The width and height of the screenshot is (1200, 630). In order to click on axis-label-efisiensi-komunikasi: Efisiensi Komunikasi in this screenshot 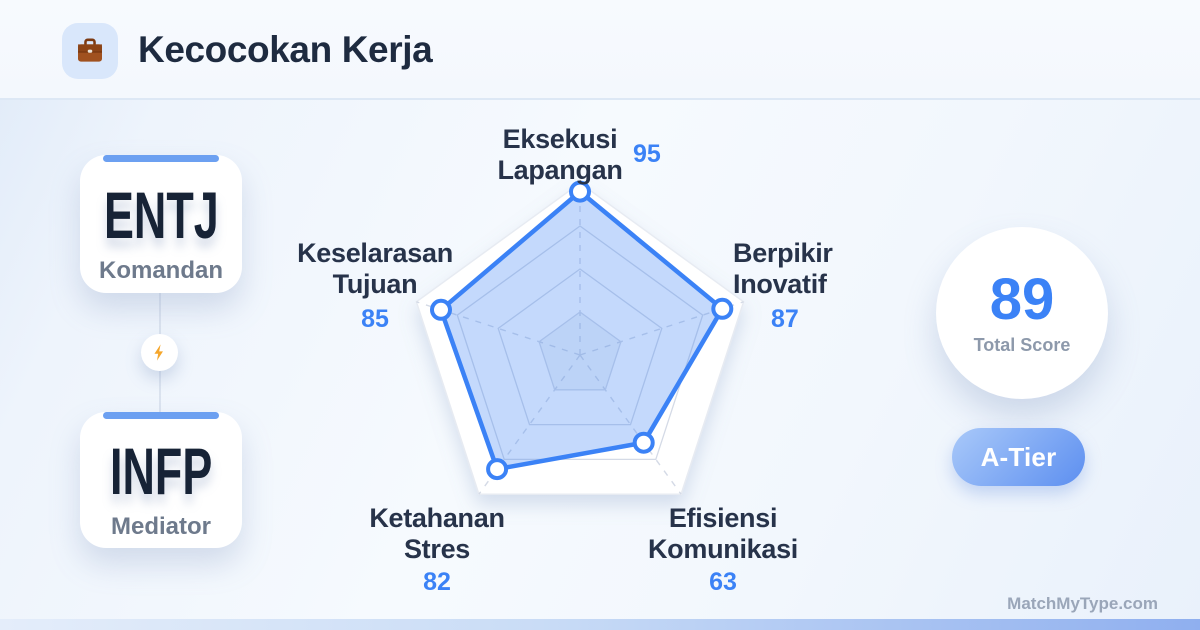, I will do `click(723, 533)`.